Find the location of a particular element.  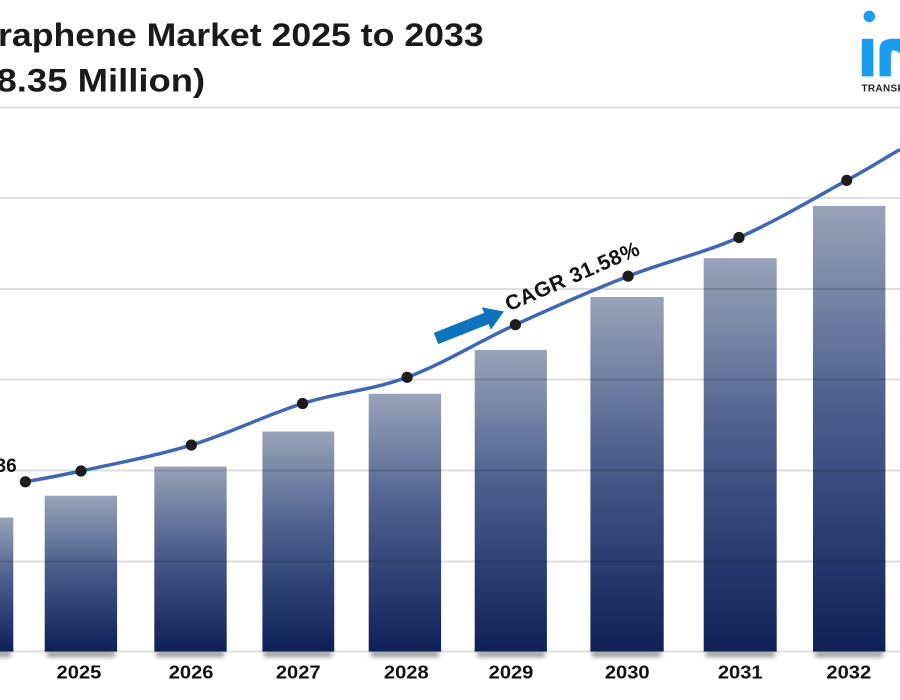

svg-text: 8.35 Million) is located at coordinates (102, 81).